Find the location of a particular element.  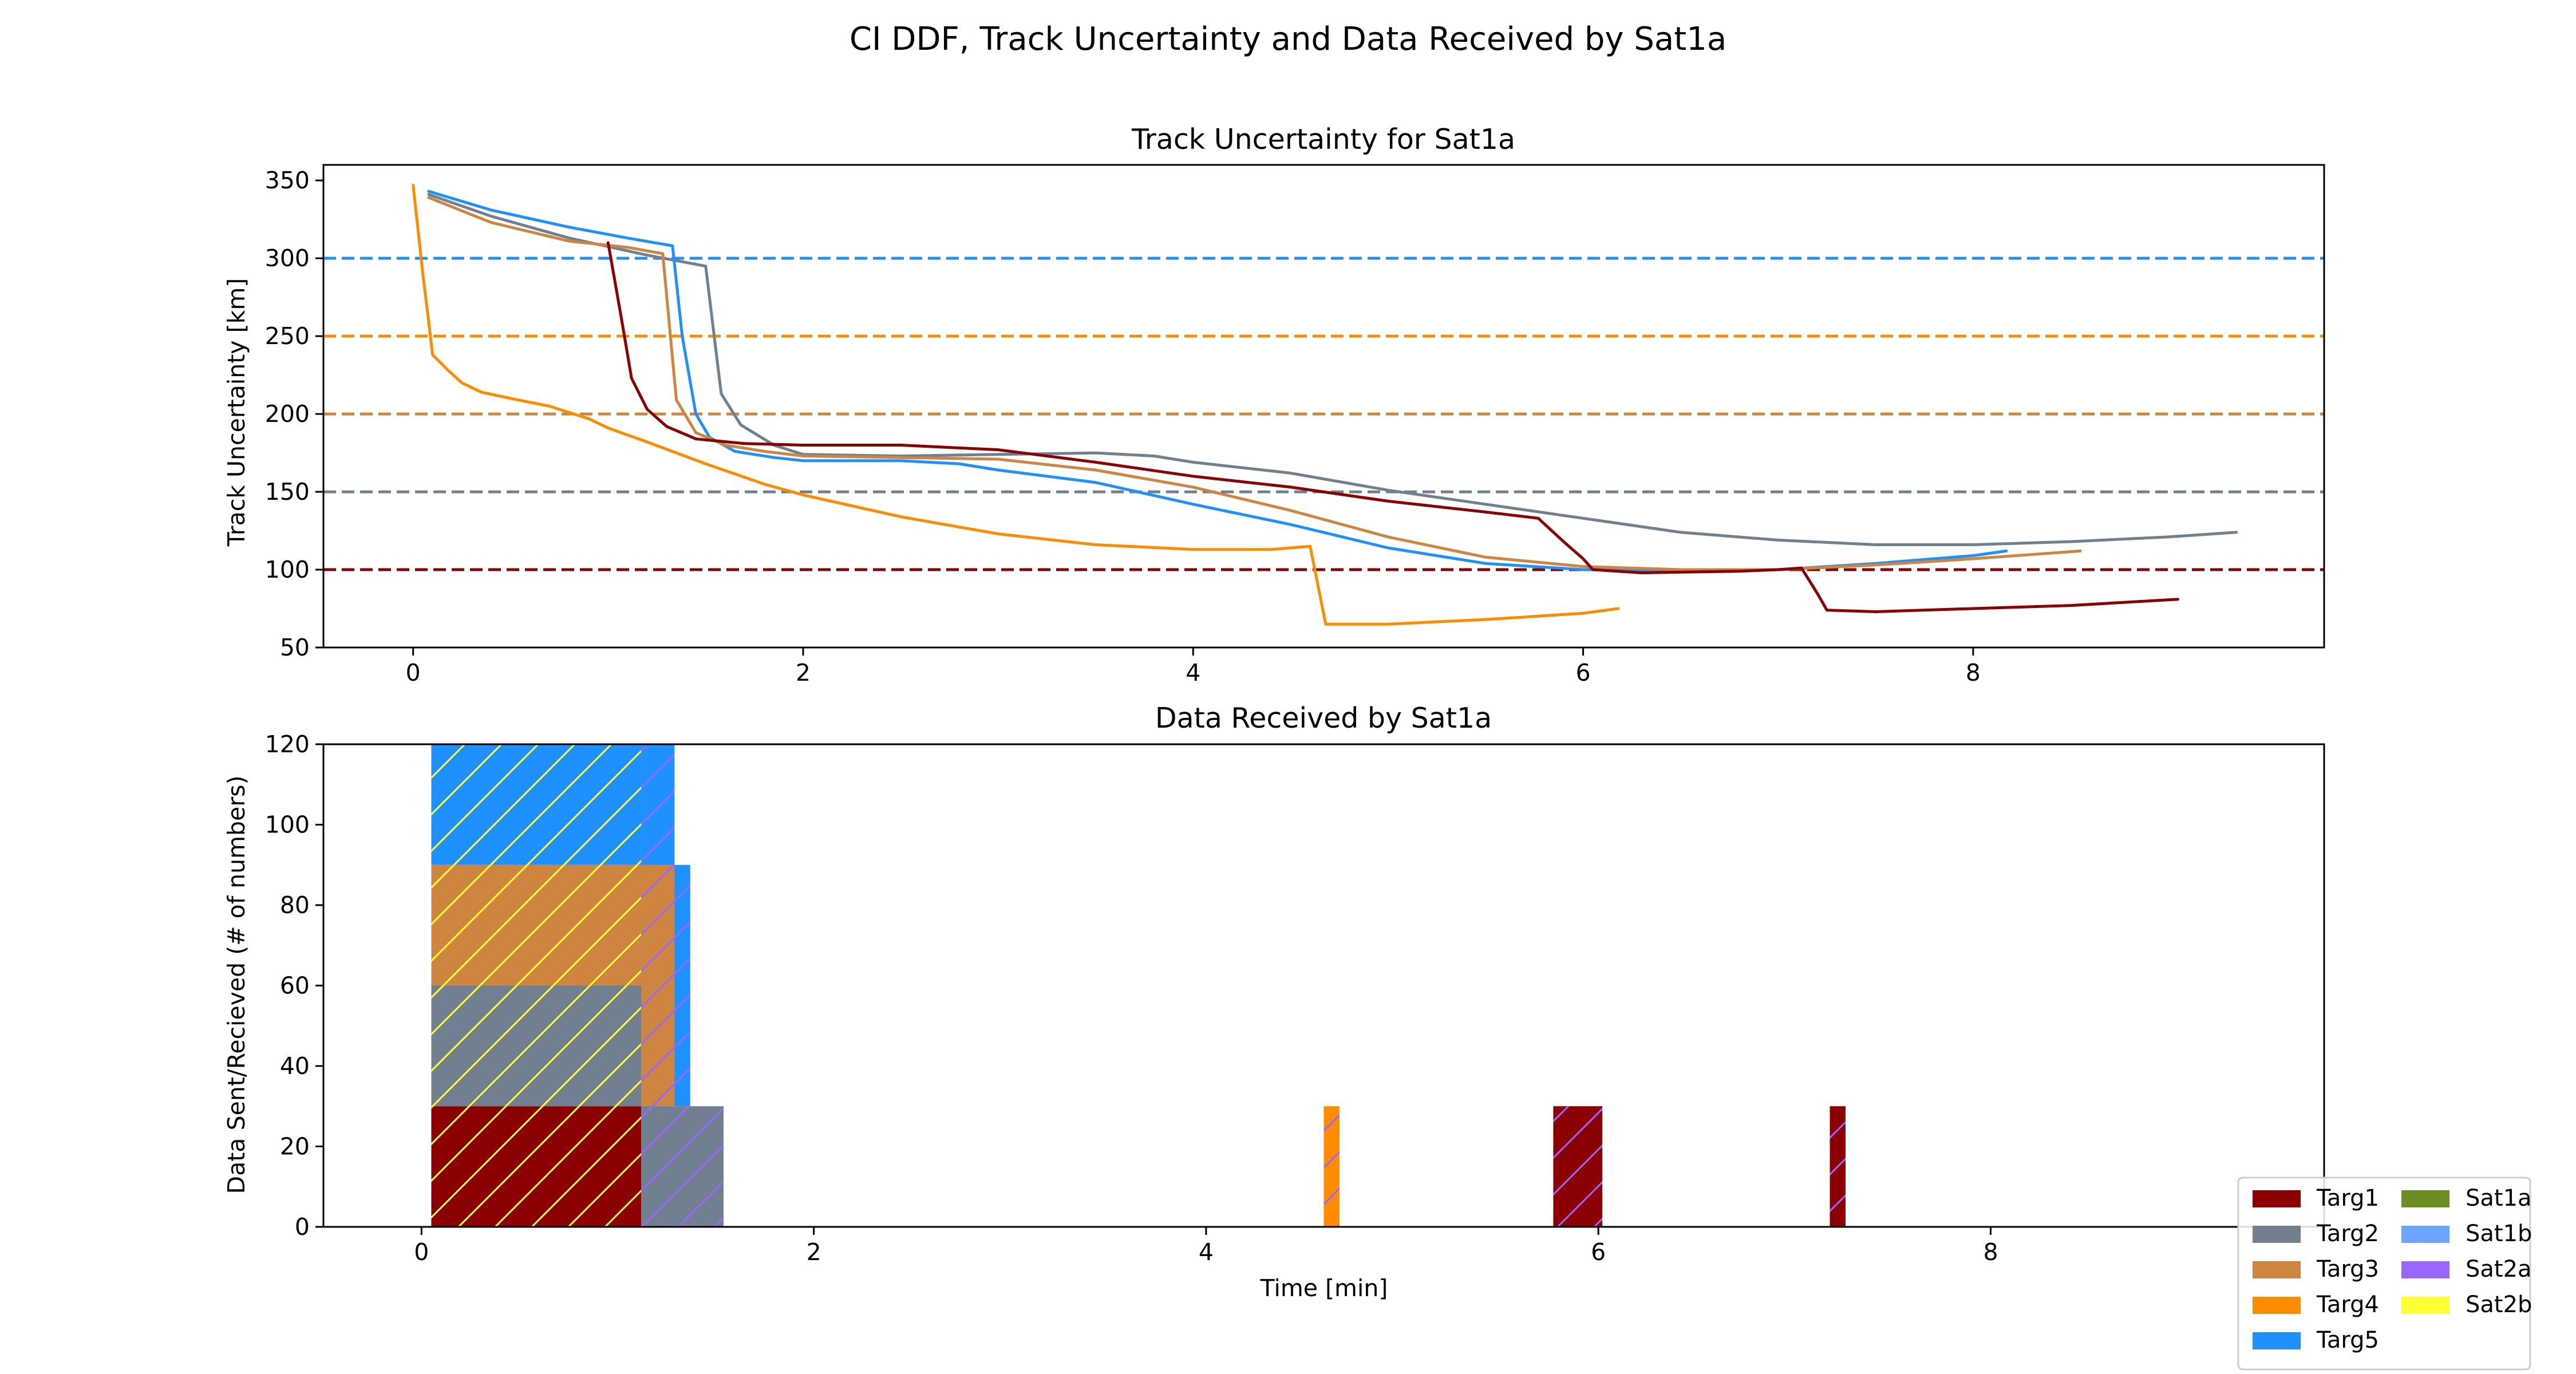

y-tick-label: 350 is located at coordinates (287, 180).